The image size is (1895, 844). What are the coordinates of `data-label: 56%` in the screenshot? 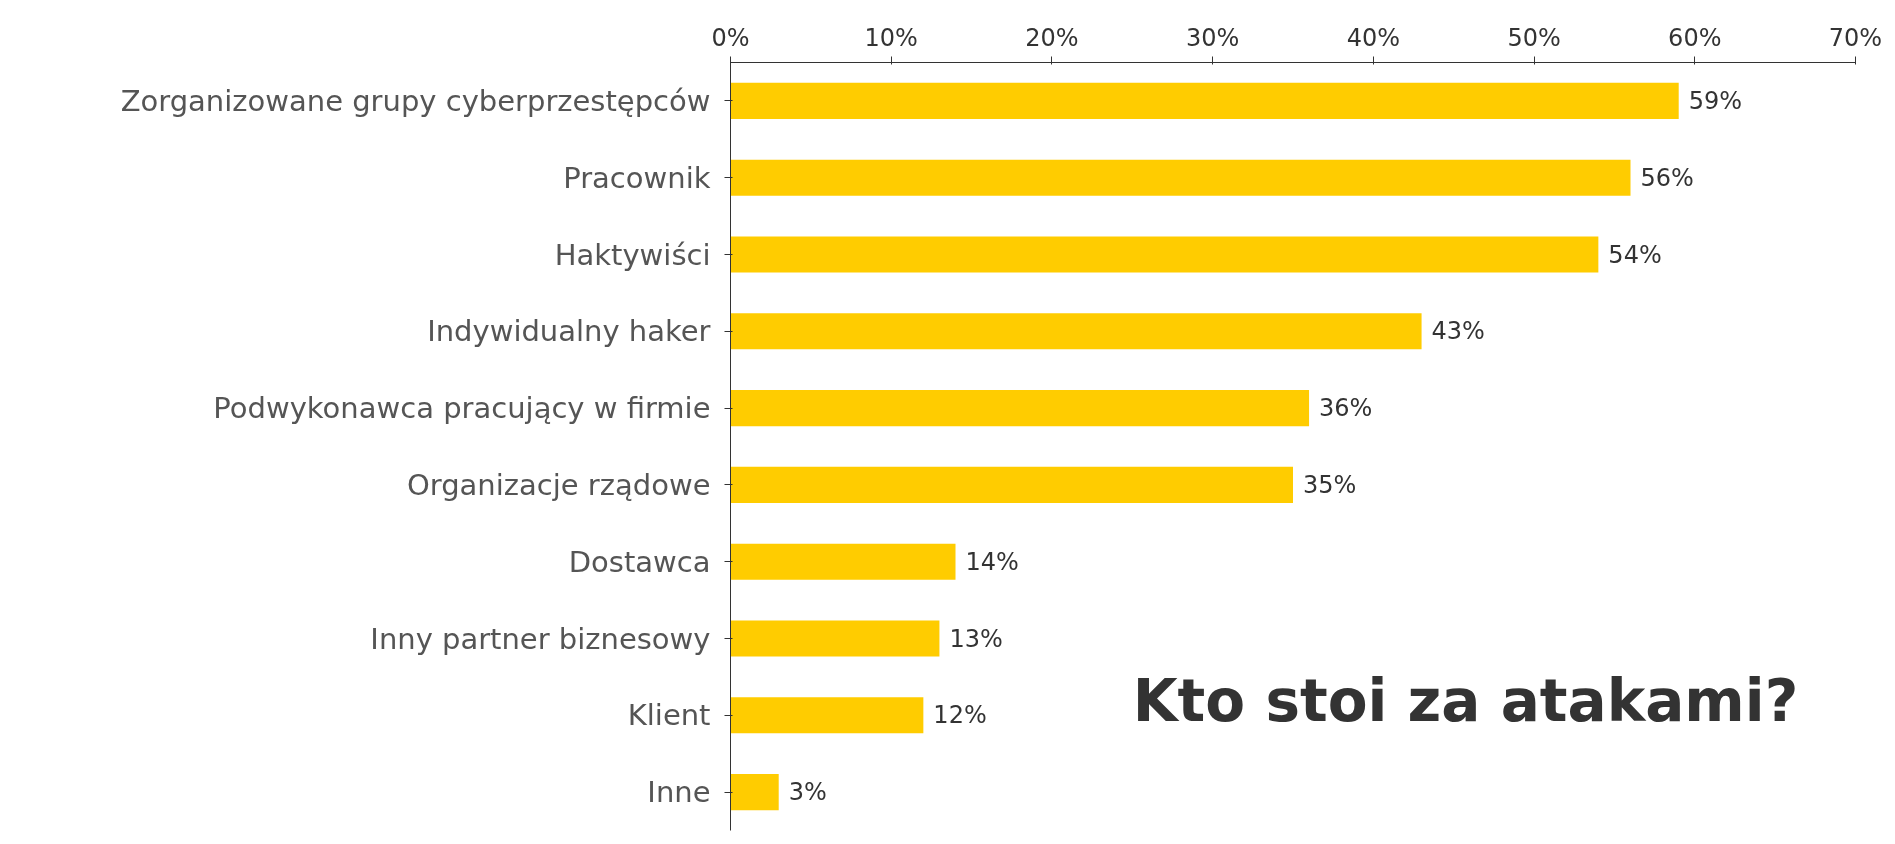 It's located at (1667, 177).